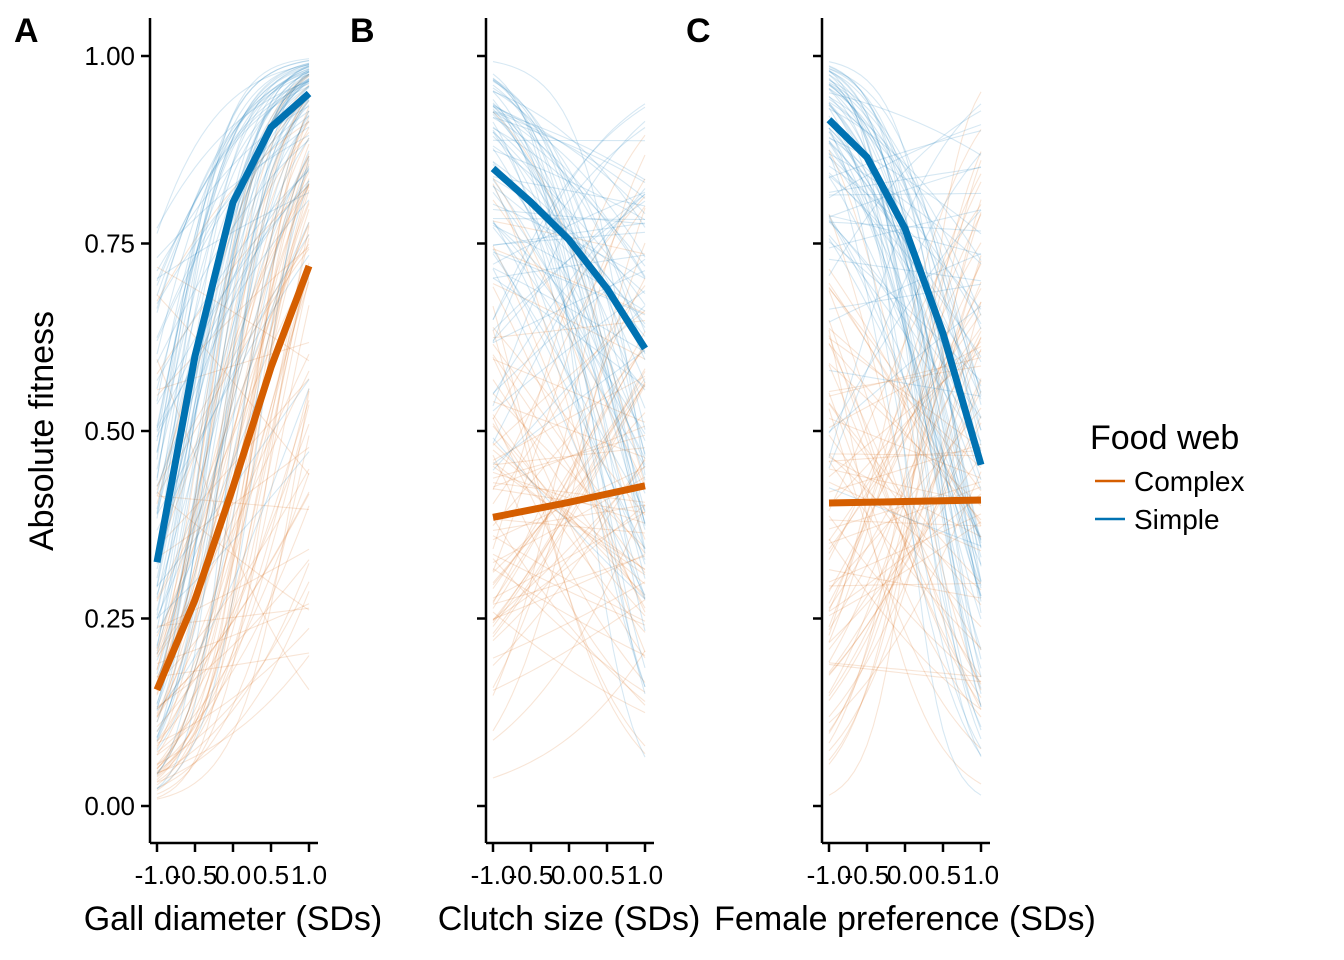 Image resolution: width=1344 pixels, height=960 pixels. Describe the element at coordinates (26, 31) in the screenshot. I see `panel-tag-a: A` at that location.